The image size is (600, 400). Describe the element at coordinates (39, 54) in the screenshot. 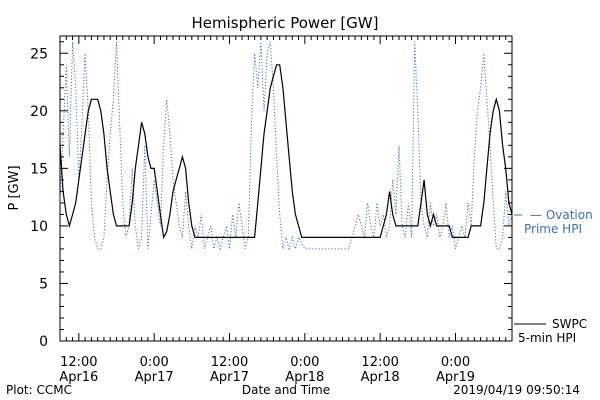

I see `y-tick-label: 25` at that location.